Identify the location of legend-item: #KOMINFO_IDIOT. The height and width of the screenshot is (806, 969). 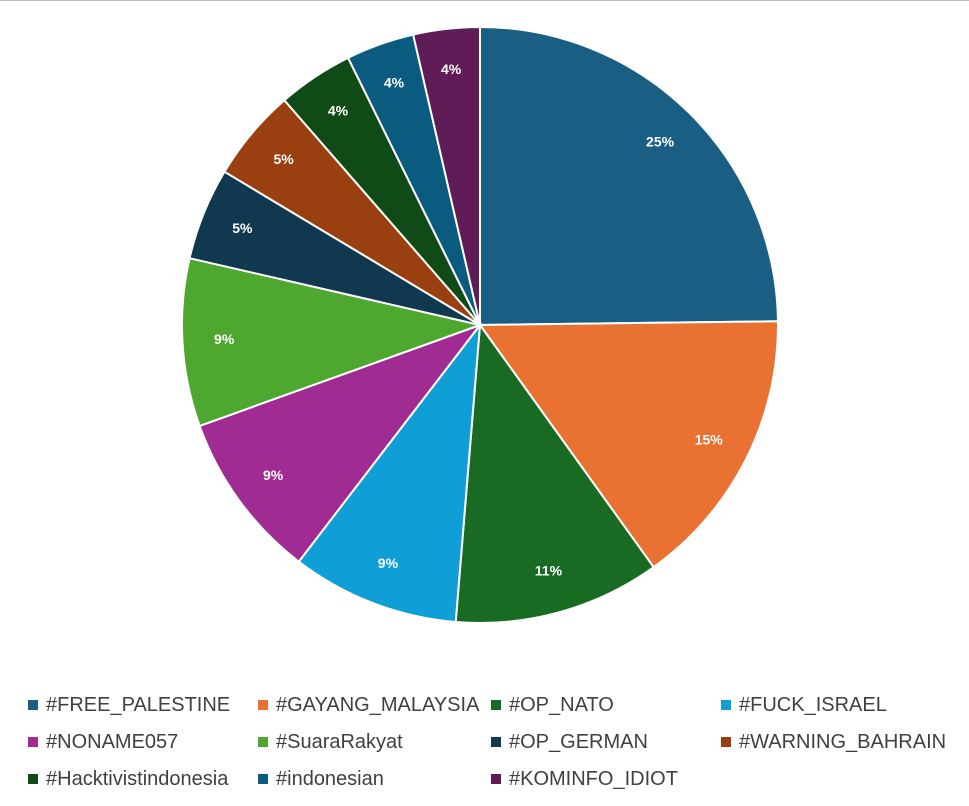
(584, 779).